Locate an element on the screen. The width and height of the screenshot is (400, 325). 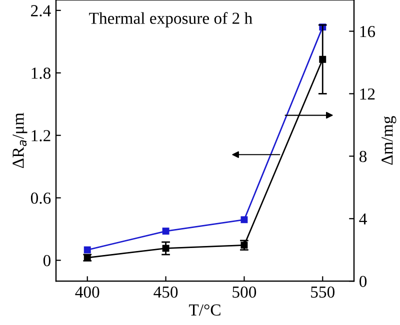
x-tick-label: 400 is located at coordinates (87, 292).